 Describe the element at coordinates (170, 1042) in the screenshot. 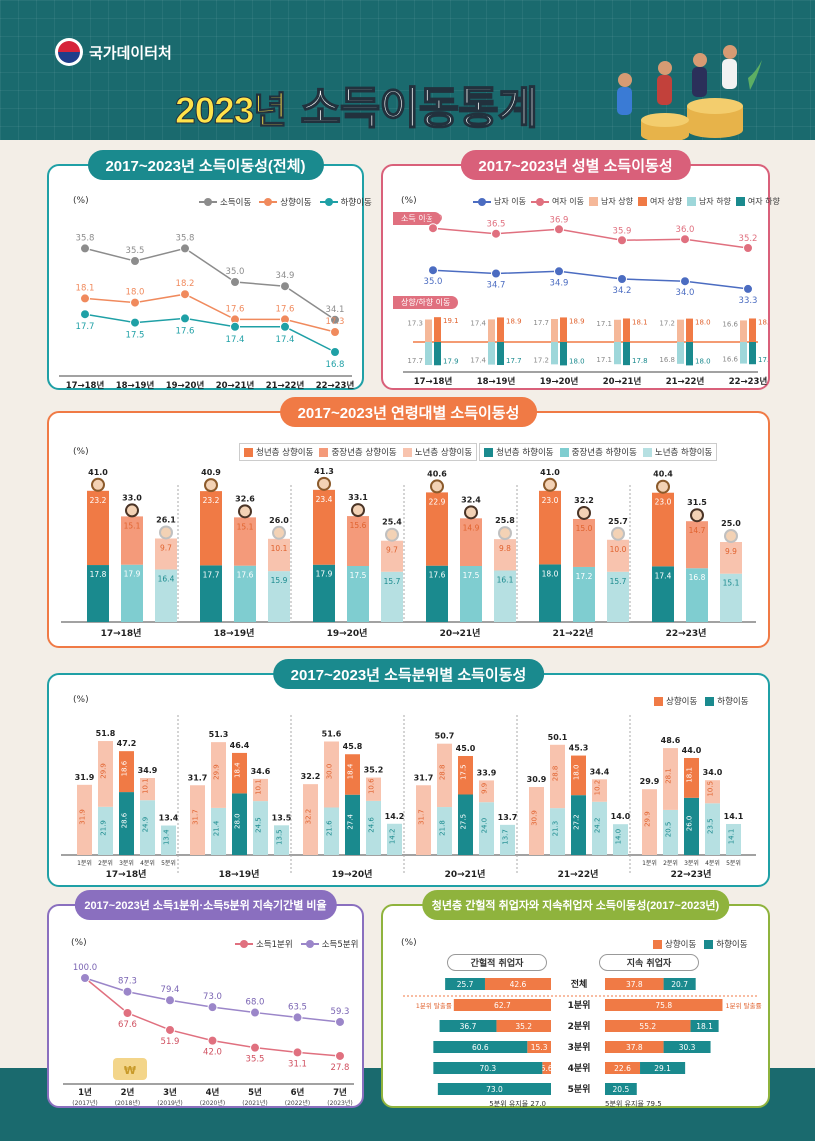

I see `data-label: 51.9` at that location.